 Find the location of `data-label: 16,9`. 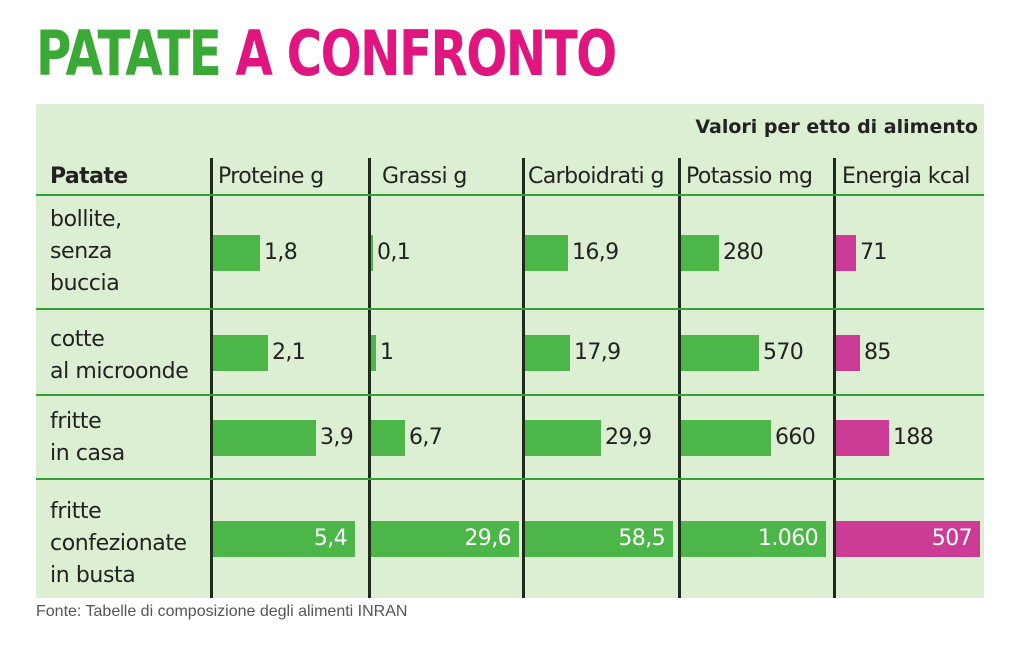

data-label: 16,9 is located at coordinates (595, 252).